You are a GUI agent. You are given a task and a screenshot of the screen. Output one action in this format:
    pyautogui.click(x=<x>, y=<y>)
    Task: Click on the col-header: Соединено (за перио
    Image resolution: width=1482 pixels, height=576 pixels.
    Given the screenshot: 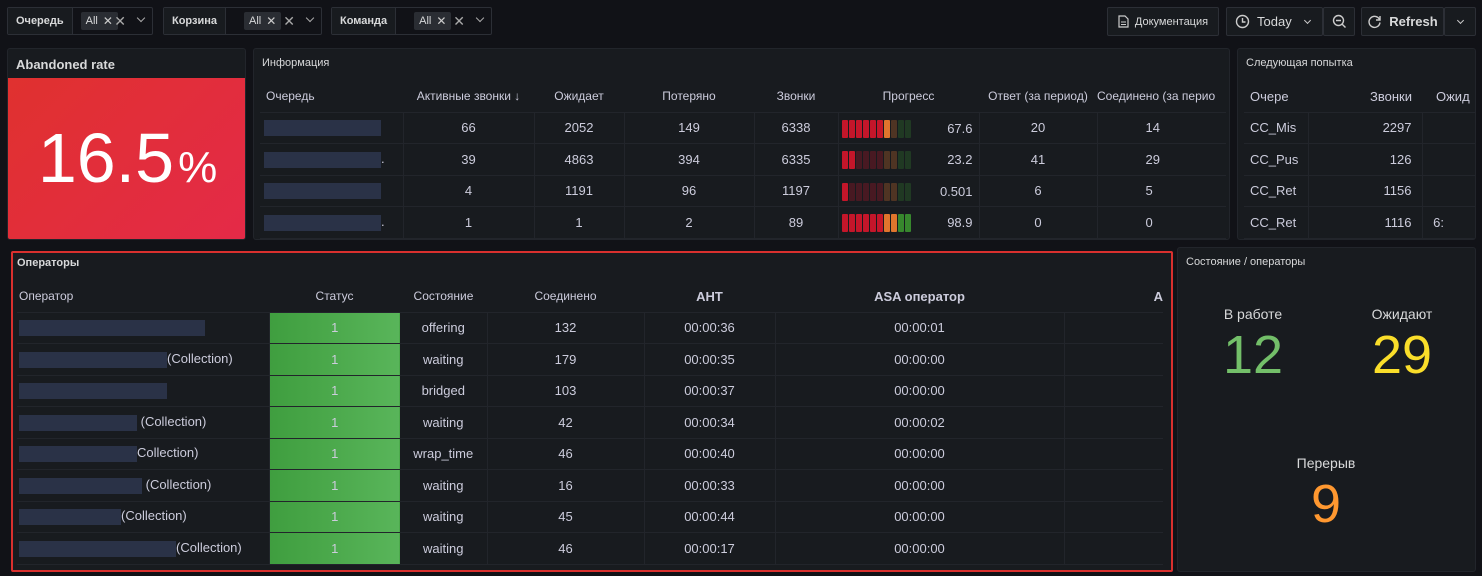 What is the action you would take?
    pyautogui.click(x=1161, y=97)
    